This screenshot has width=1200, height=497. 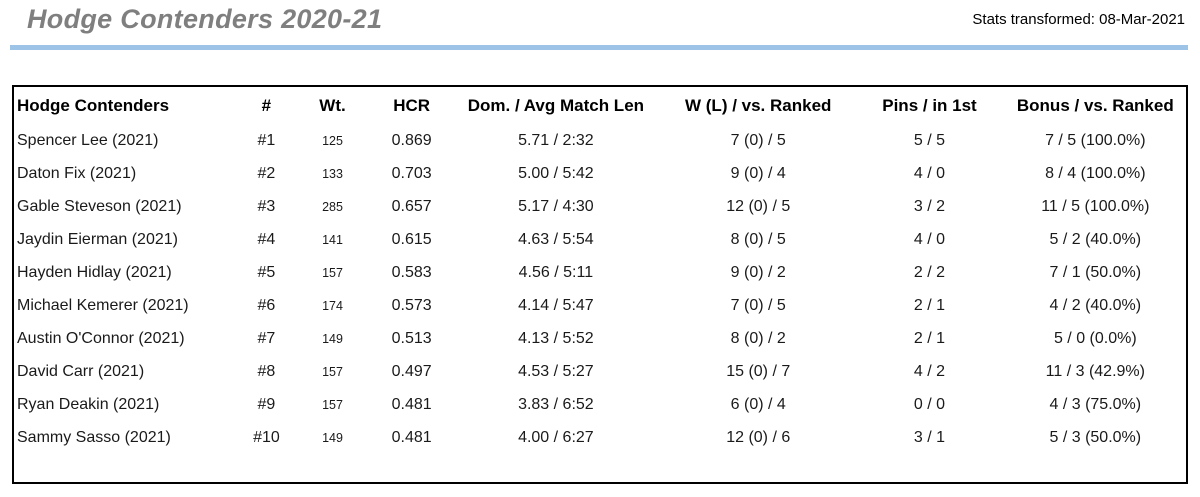 I want to click on cell-rank: #2, so click(x=266, y=173).